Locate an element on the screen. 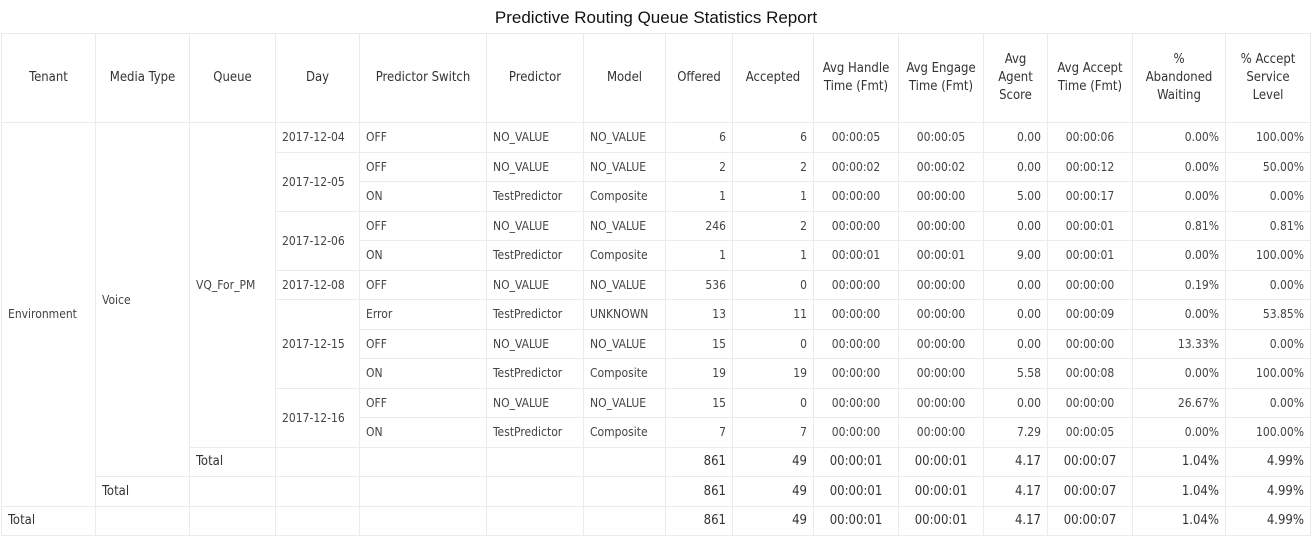 The width and height of the screenshot is (1312, 549). column-header: Offered is located at coordinates (699, 78).